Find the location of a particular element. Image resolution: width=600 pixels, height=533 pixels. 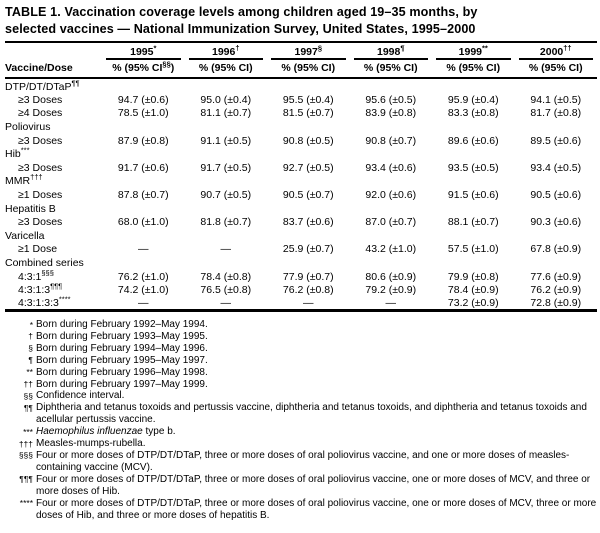

value-cell: 91.7 (±0.6) is located at coordinates (143, 167).